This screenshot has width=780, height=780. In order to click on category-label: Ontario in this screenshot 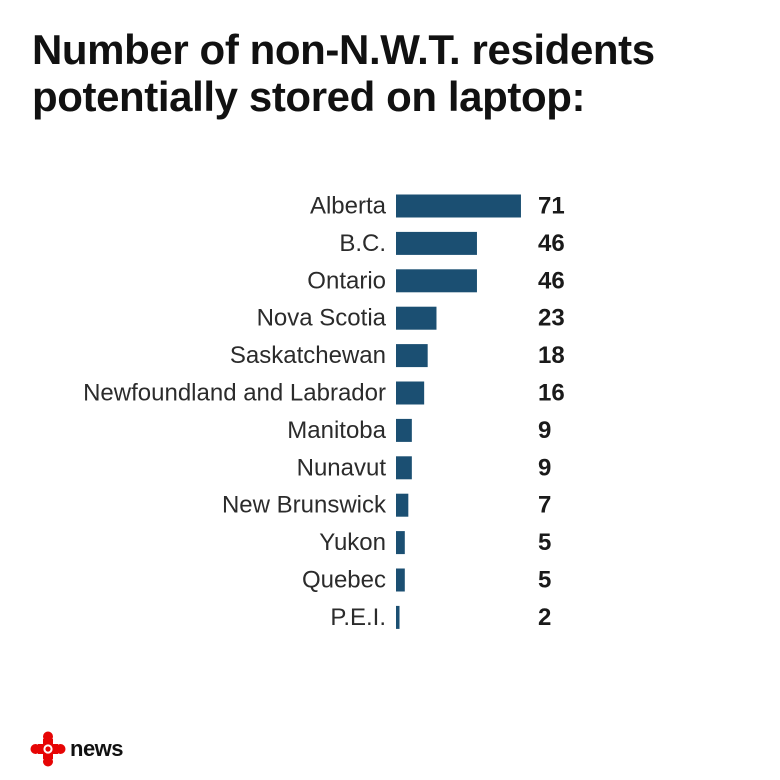, I will do `click(346, 280)`.